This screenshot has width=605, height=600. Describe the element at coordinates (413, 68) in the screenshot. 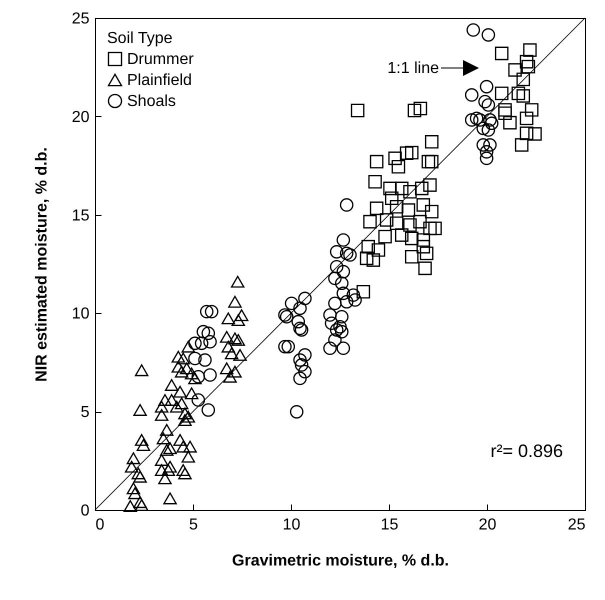

I see `annotation: 1:1 line` at that location.